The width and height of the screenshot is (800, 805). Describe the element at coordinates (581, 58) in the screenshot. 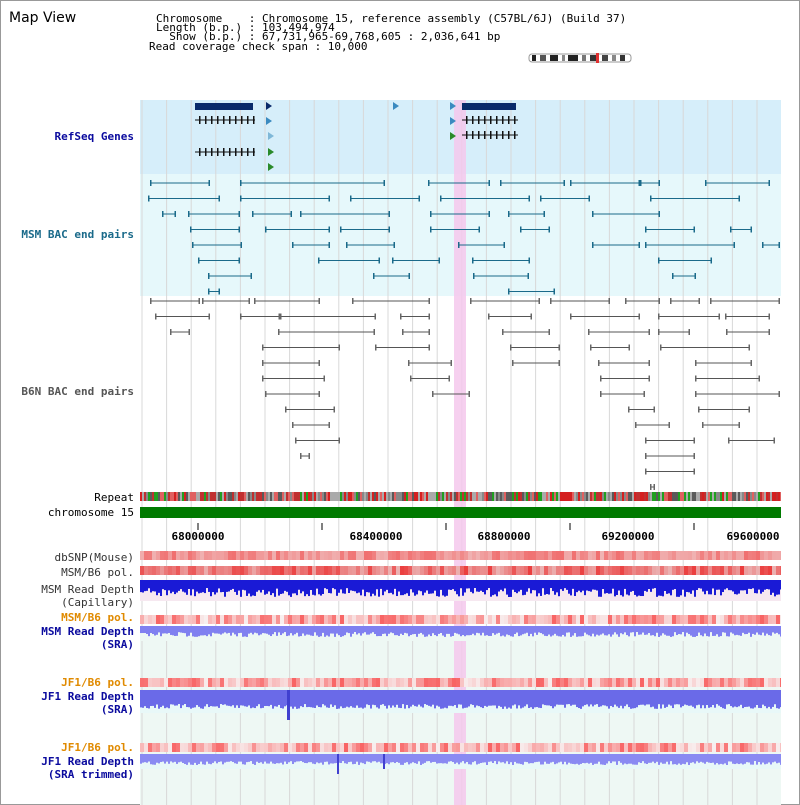

I see `chromosome-ideogram` at that location.